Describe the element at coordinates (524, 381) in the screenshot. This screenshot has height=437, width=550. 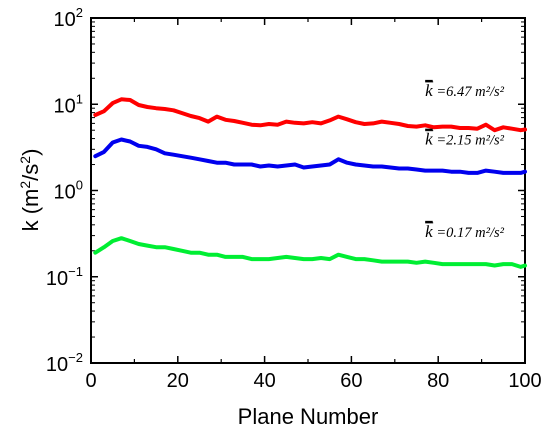
I see `x-tick-label: 100` at that location.